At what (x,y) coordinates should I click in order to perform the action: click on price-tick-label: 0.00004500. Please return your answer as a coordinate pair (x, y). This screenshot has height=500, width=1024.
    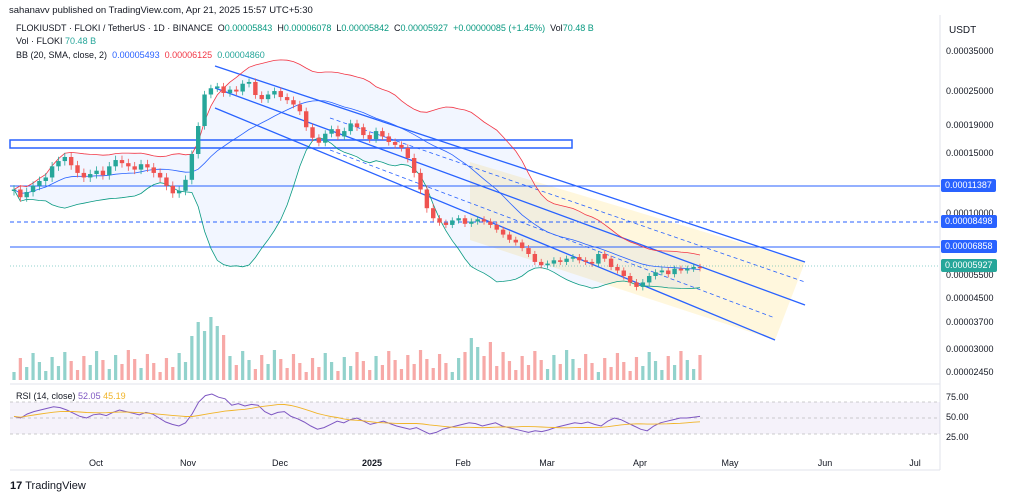
    Looking at the image, I should click on (970, 298).